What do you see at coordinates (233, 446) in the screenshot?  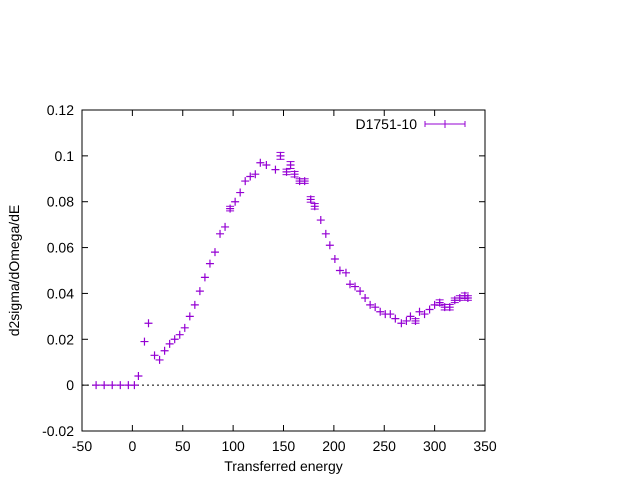 I see `x-tick-label: 100` at bounding box center [233, 446].